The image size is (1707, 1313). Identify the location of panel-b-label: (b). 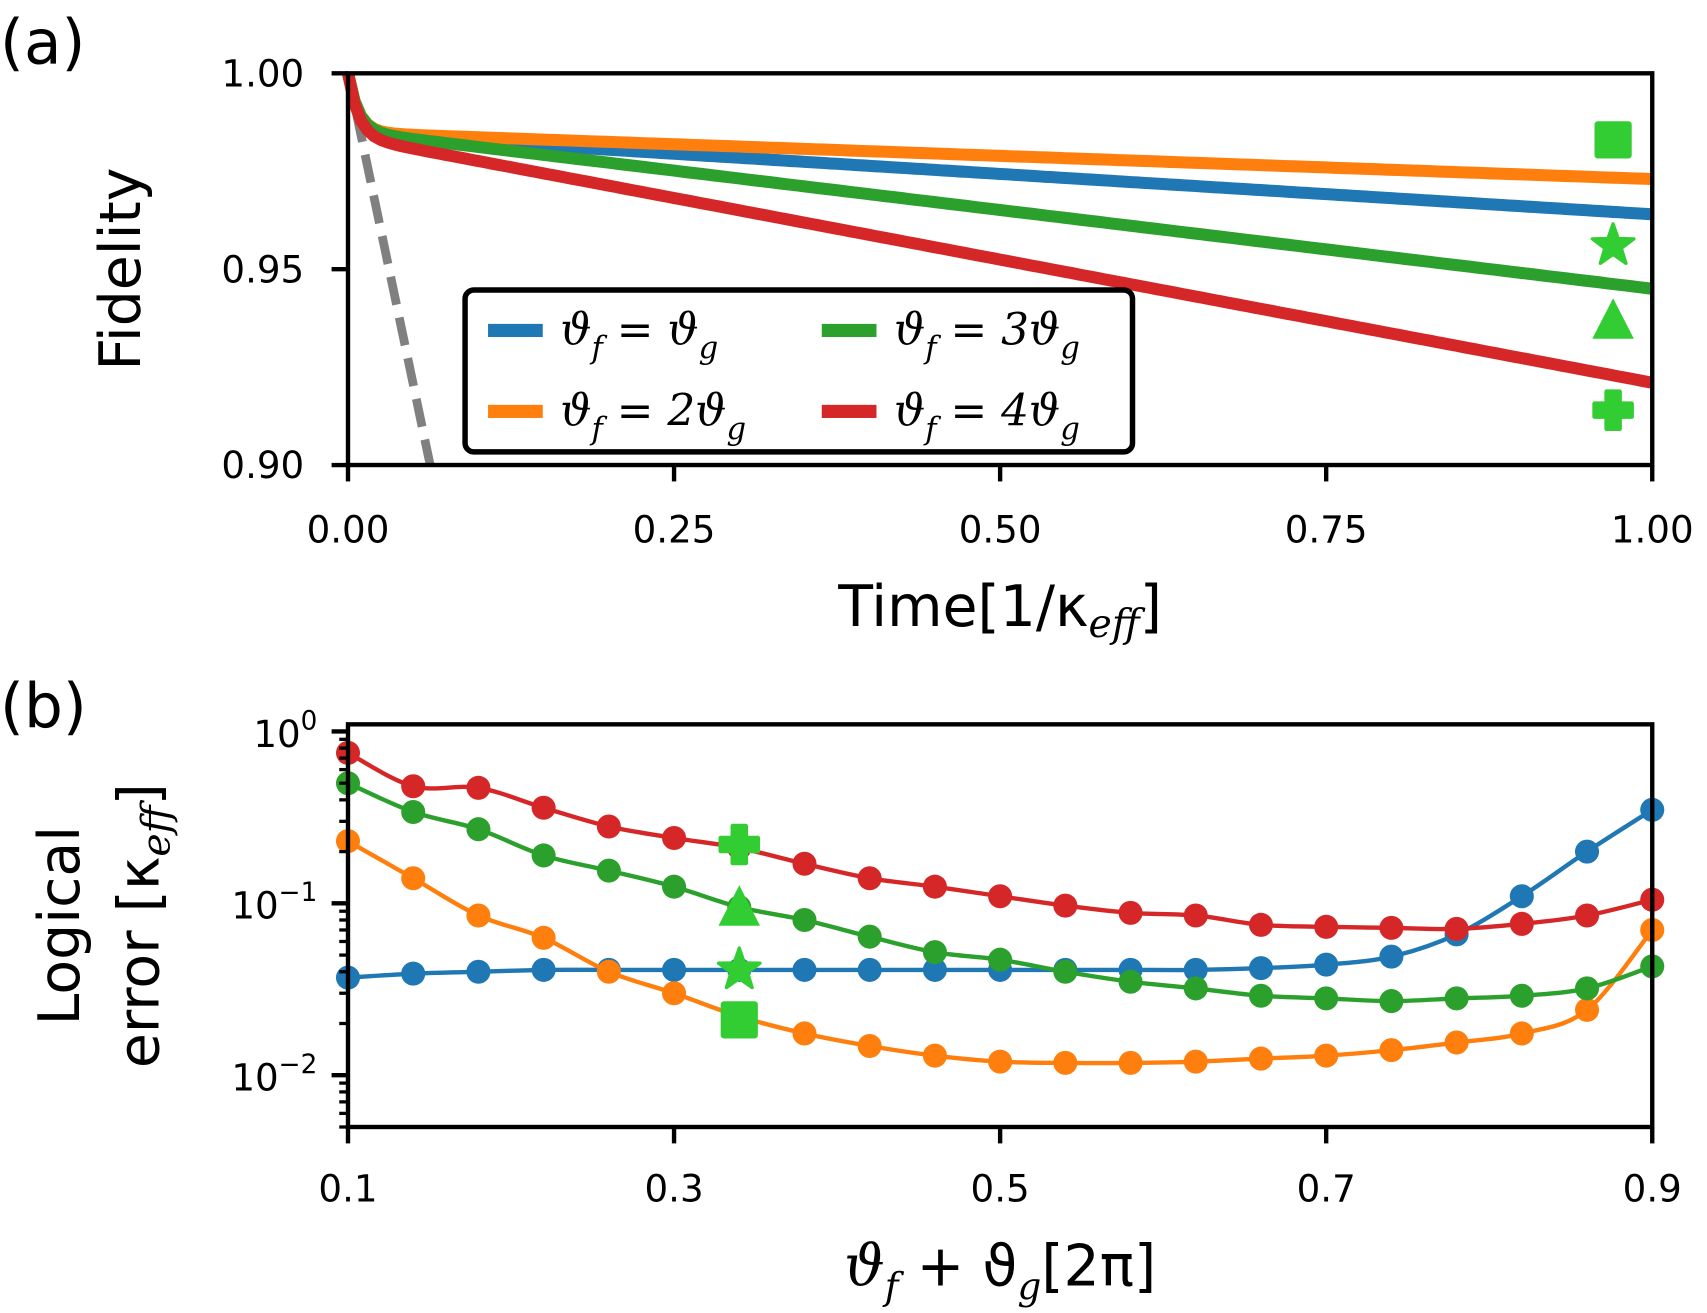
(43, 707).